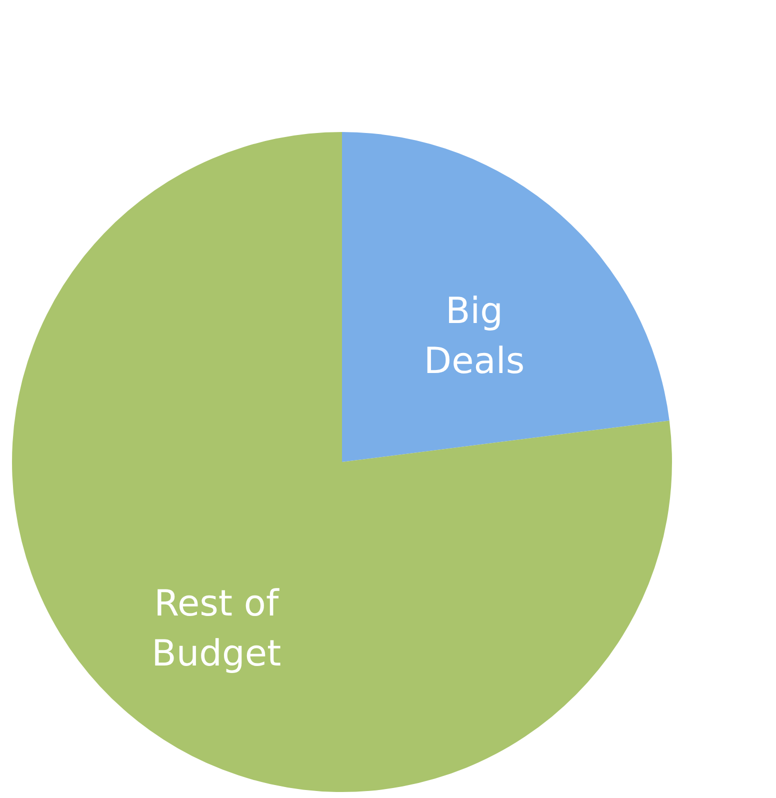 The height and width of the screenshot is (798, 776). What do you see at coordinates (217, 629) in the screenshot?
I see `slice-label: Rest of Budget` at bounding box center [217, 629].